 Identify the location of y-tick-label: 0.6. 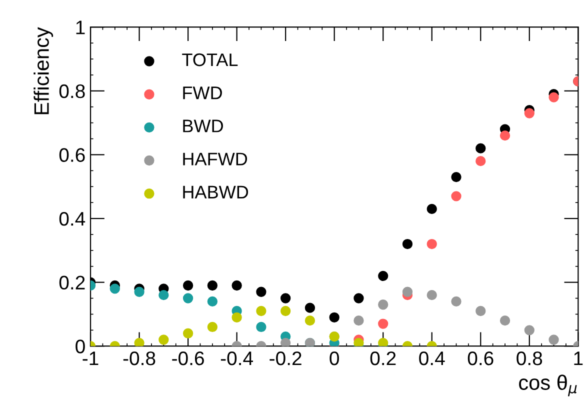
(72, 155).